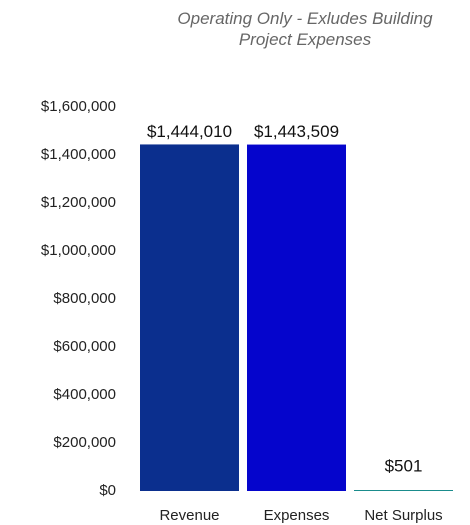  Describe the element at coordinates (84, 394) in the screenshot. I see `y-tick-label: $400,000` at that location.